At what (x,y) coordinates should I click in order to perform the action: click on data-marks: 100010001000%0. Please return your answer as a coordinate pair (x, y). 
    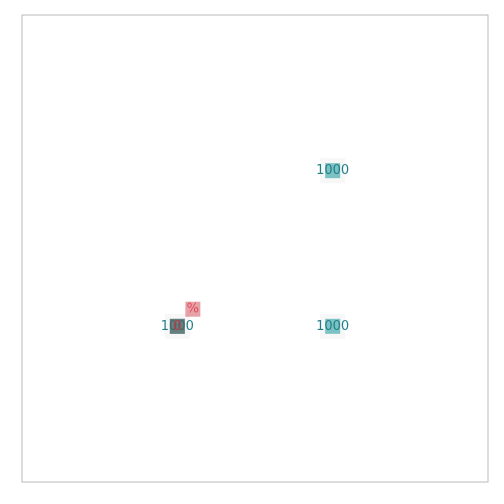
    Looking at the image, I should click on (255, 248).